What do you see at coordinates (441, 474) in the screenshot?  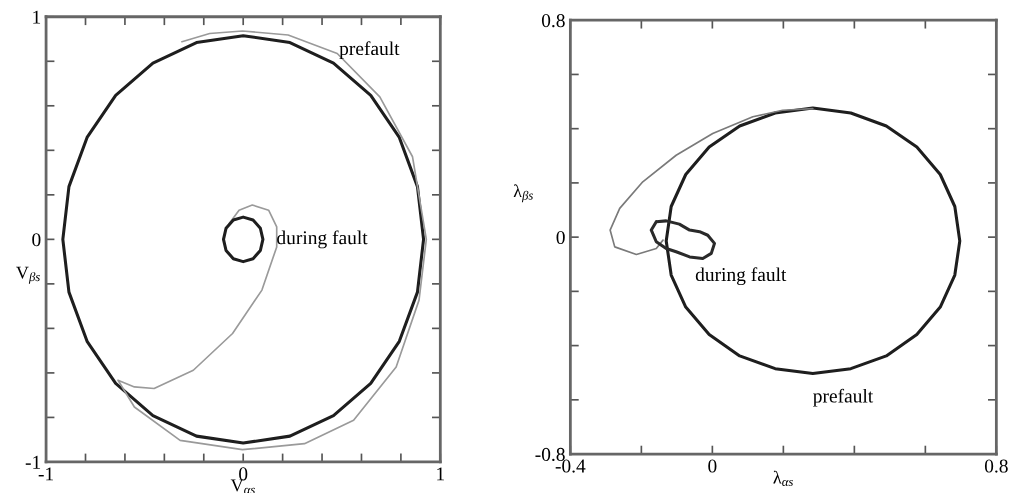 I see `x-tick-label: 1` at bounding box center [441, 474].